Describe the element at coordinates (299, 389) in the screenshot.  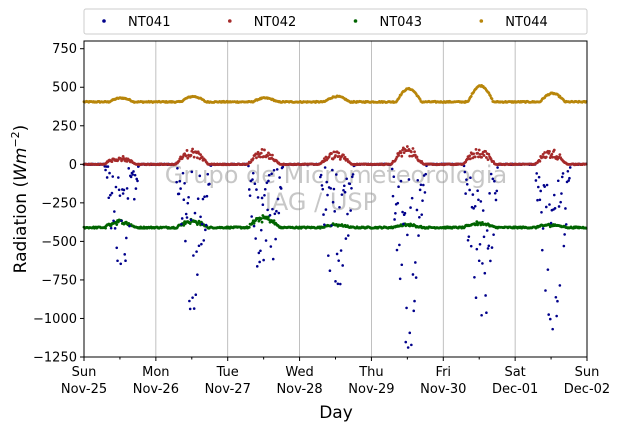
I see `x-tick-label-date: Nov-28` at that location.